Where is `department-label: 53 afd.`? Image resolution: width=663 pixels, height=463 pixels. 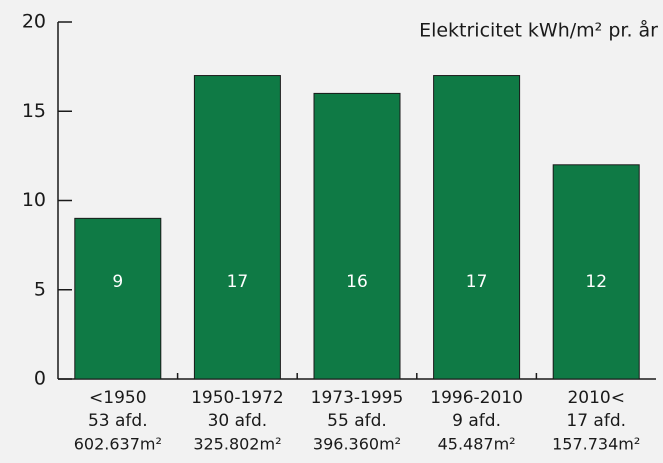
department-label: 53 afd. is located at coordinates (118, 421).